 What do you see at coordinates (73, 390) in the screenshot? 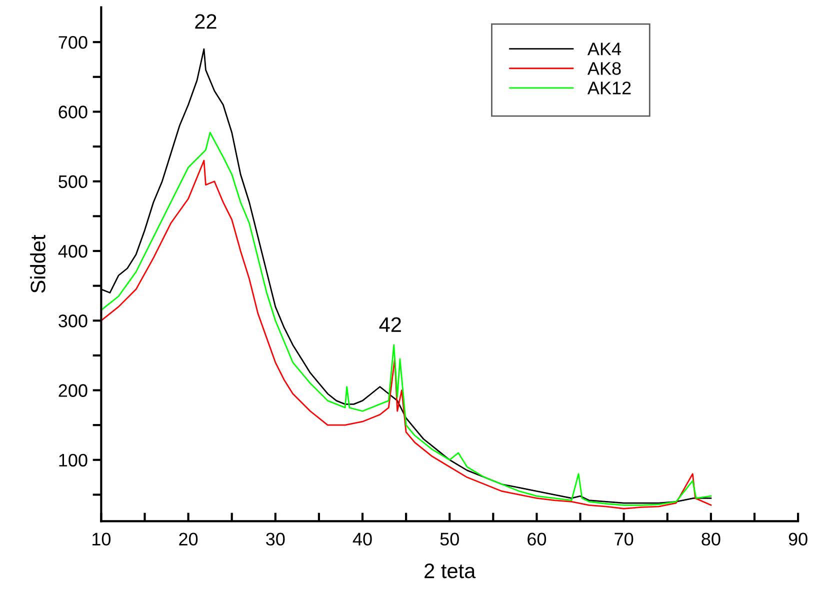
I see `y-tick-label: 200` at bounding box center [73, 390].